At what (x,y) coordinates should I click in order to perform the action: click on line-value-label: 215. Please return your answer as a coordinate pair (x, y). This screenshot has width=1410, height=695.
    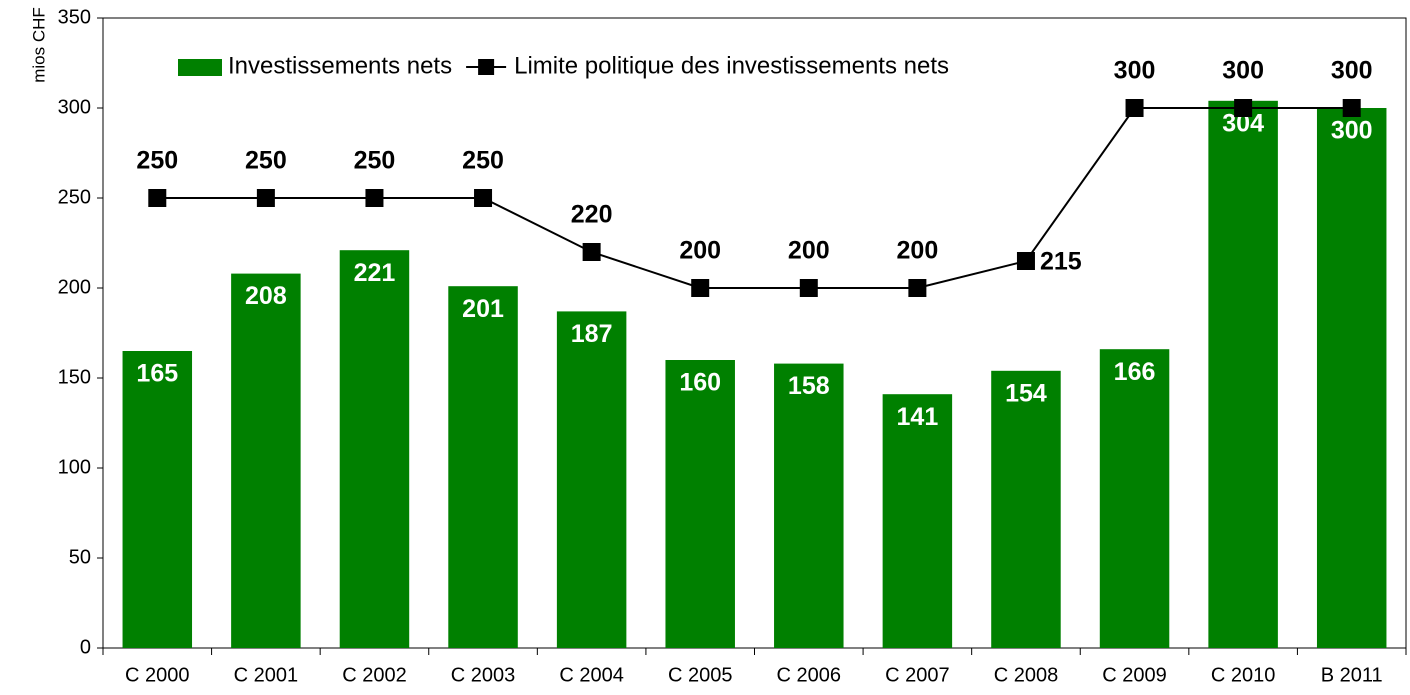
    Looking at the image, I should click on (1061, 262).